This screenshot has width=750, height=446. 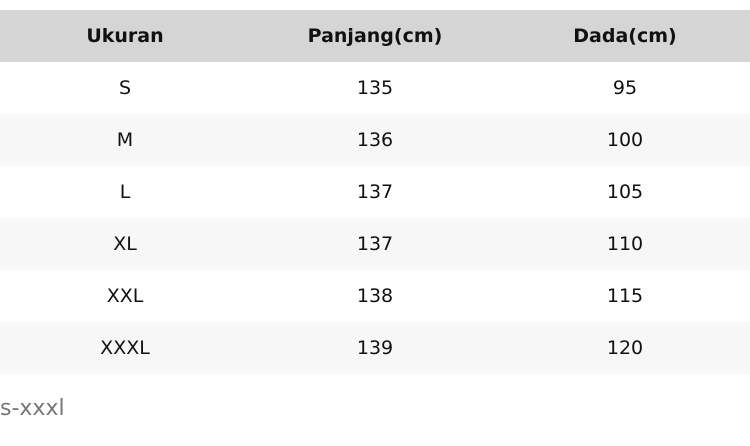 What do you see at coordinates (125, 244) in the screenshot?
I see `table-cell: XL` at bounding box center [125, 244].